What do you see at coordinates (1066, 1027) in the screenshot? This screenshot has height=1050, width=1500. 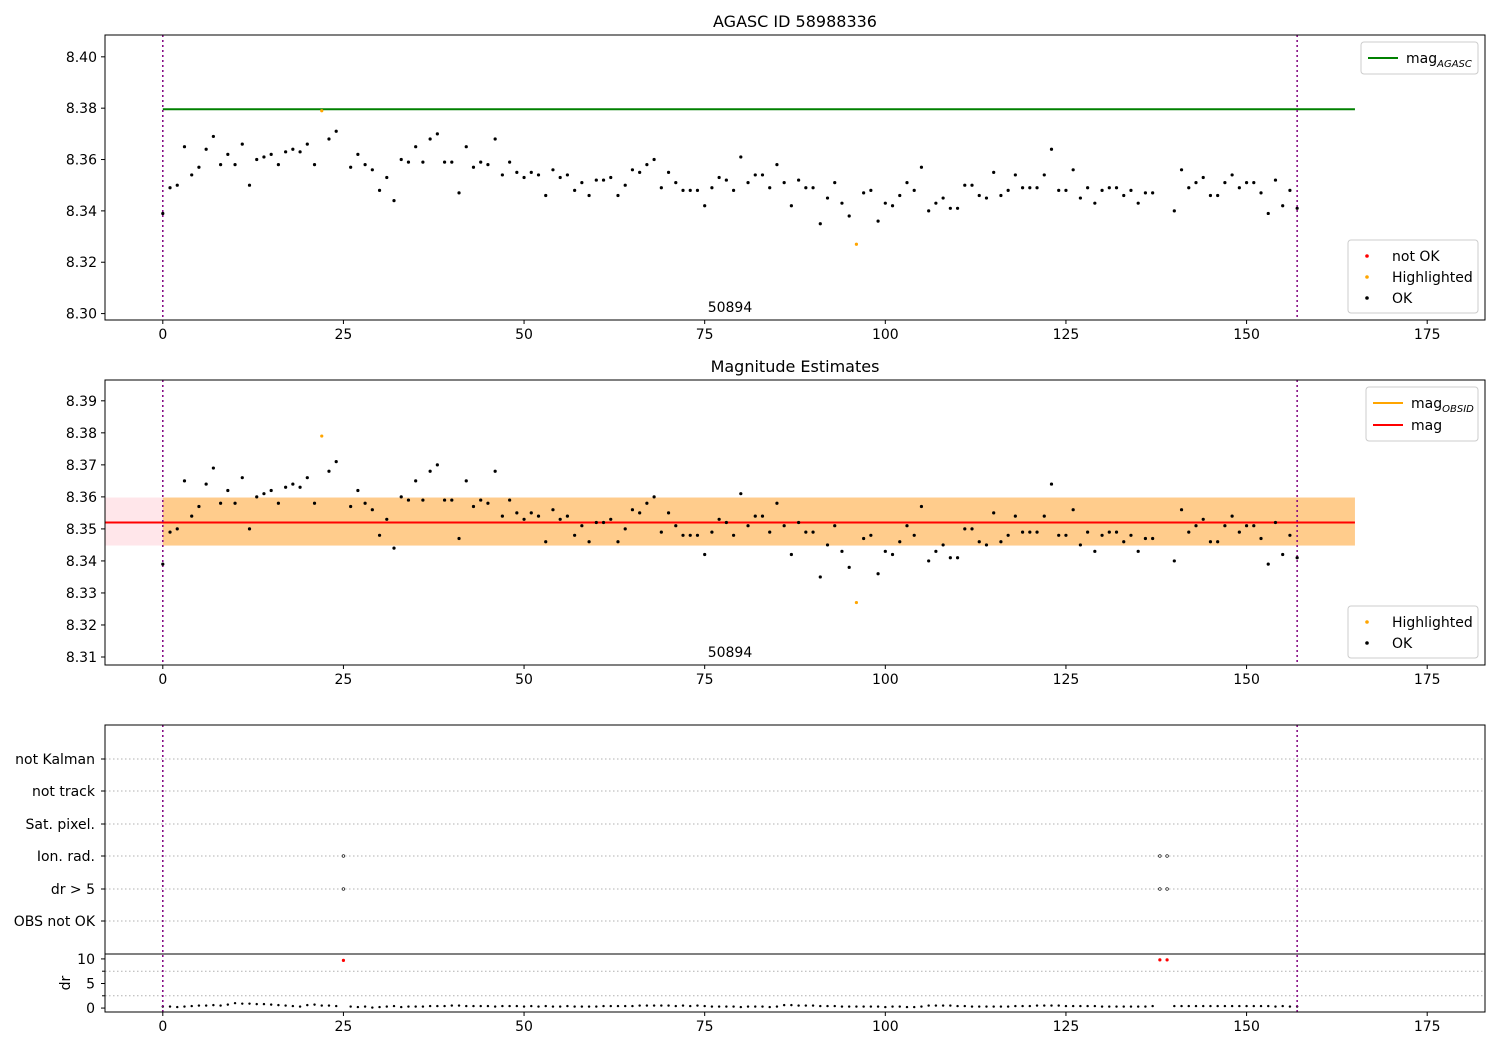 I see `x-tick-label: 125` at bounding box center [1066, 1027].